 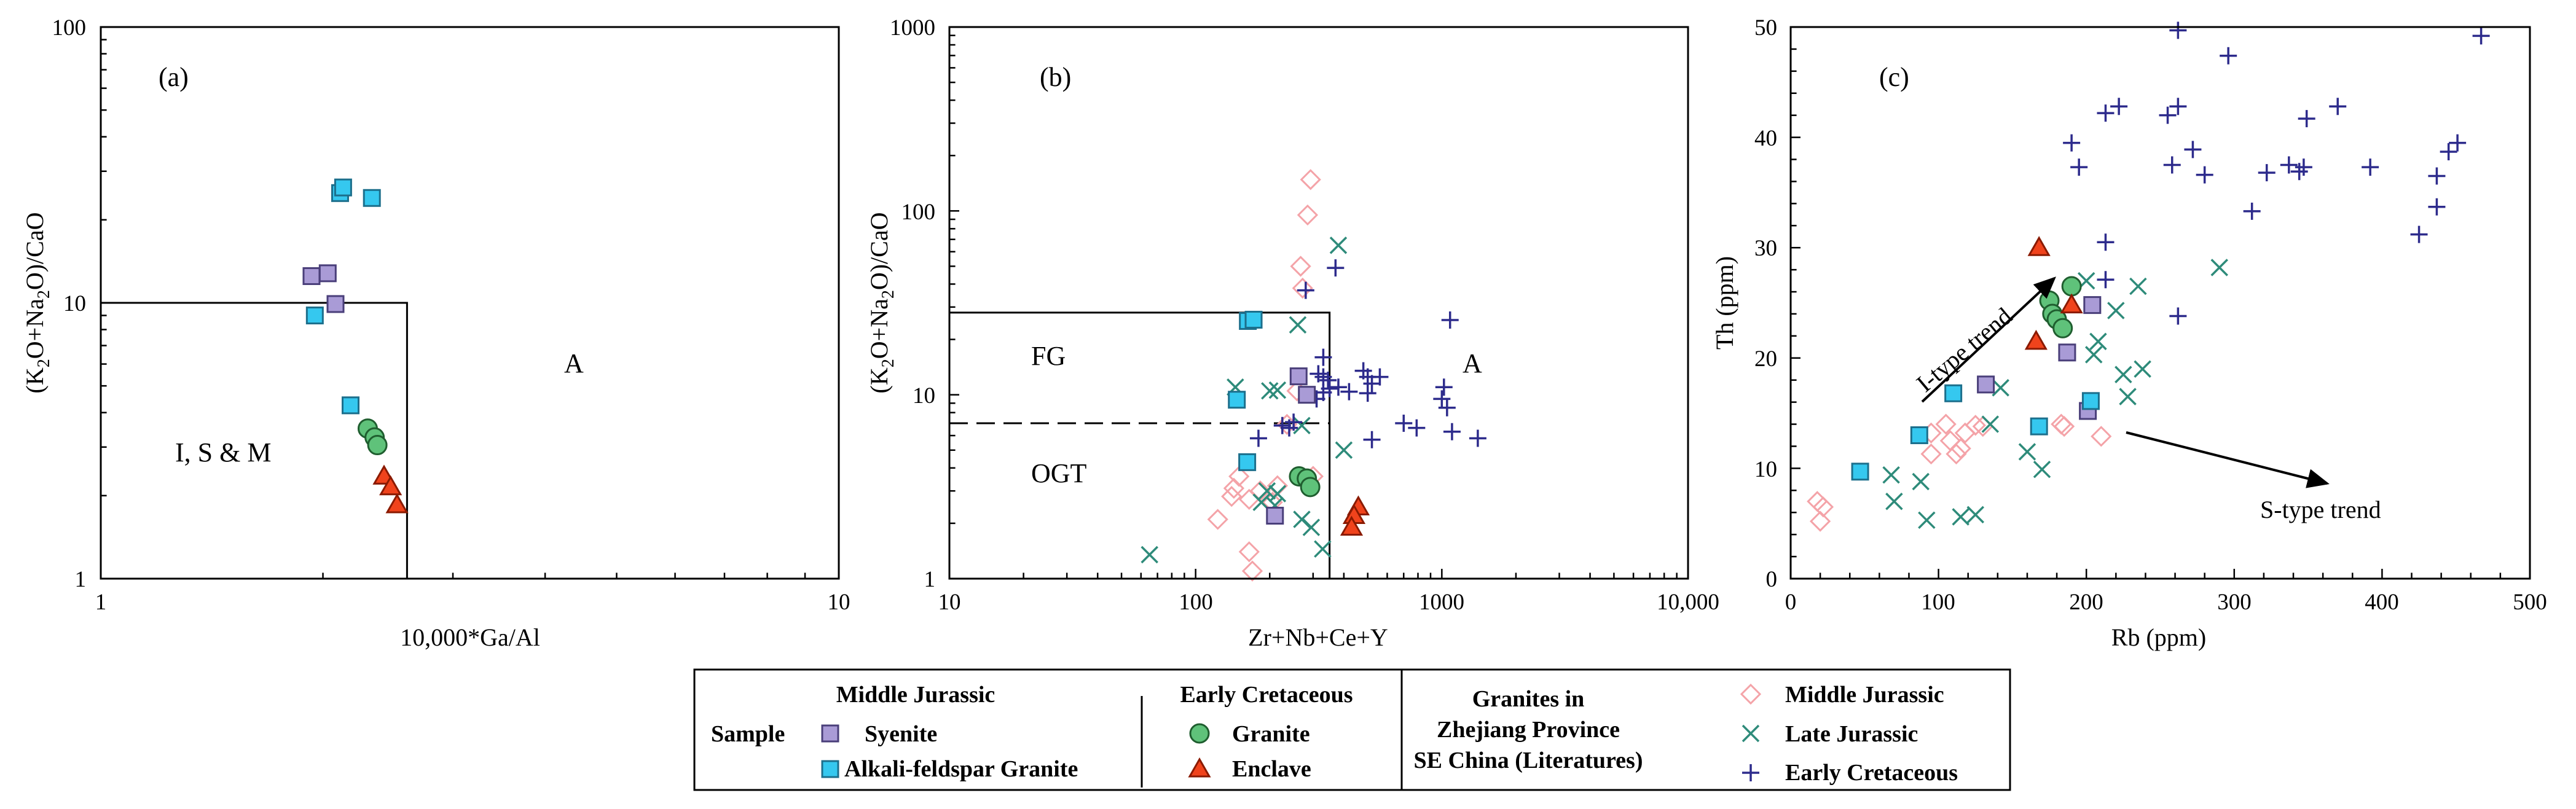 What do you see at coordinates (1140, 445) in the screenshot?
I see `panel-b-field-boundary` at bounding box center [1140, 445].